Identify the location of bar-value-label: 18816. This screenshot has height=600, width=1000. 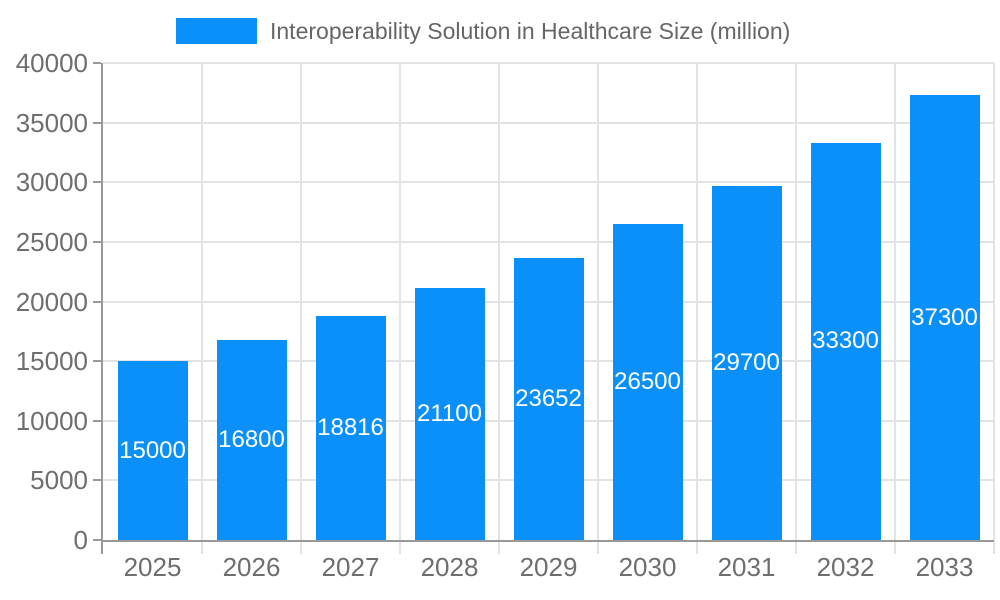
(350, 427).